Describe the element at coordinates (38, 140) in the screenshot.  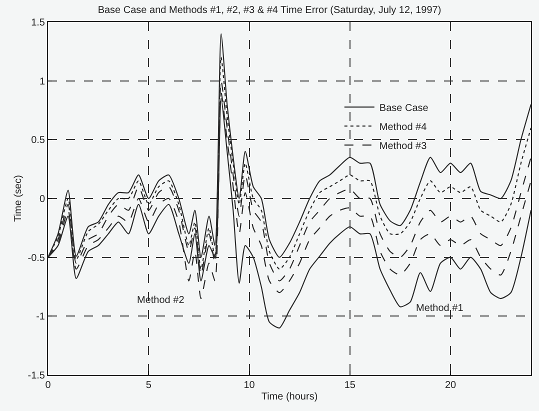
I see `y-tick-label: 0.5` at that location.